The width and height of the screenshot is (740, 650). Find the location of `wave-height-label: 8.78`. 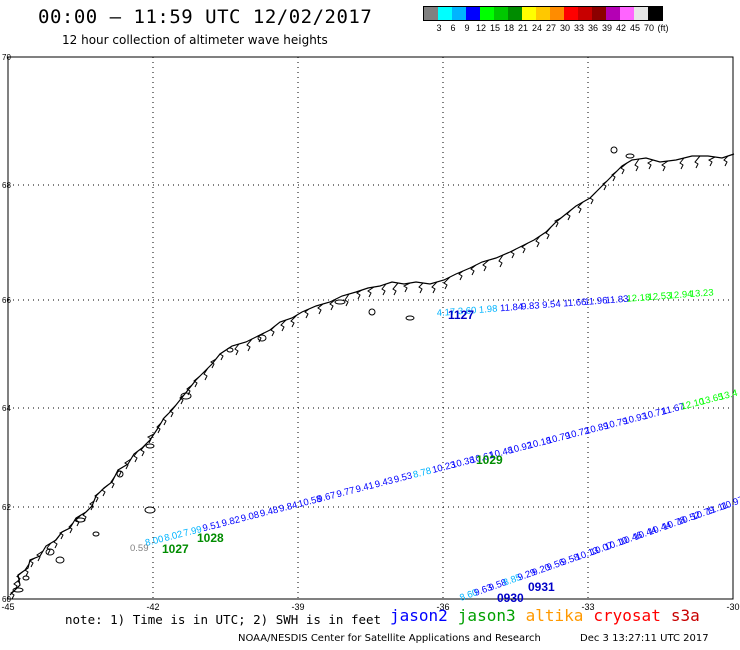

wave-height-label: 8.78 is located at coordinates (422, 473).